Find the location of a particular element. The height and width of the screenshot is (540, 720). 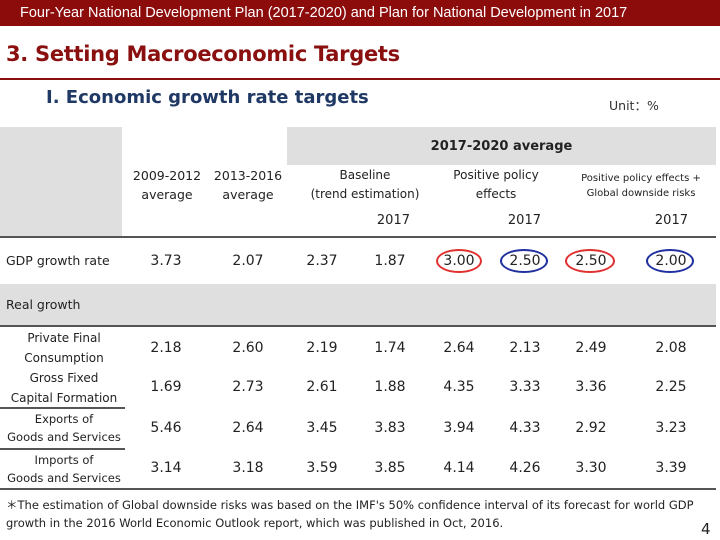

col-header-baseline: Baseline (trend estimation) is located at coordinates (365, 184).